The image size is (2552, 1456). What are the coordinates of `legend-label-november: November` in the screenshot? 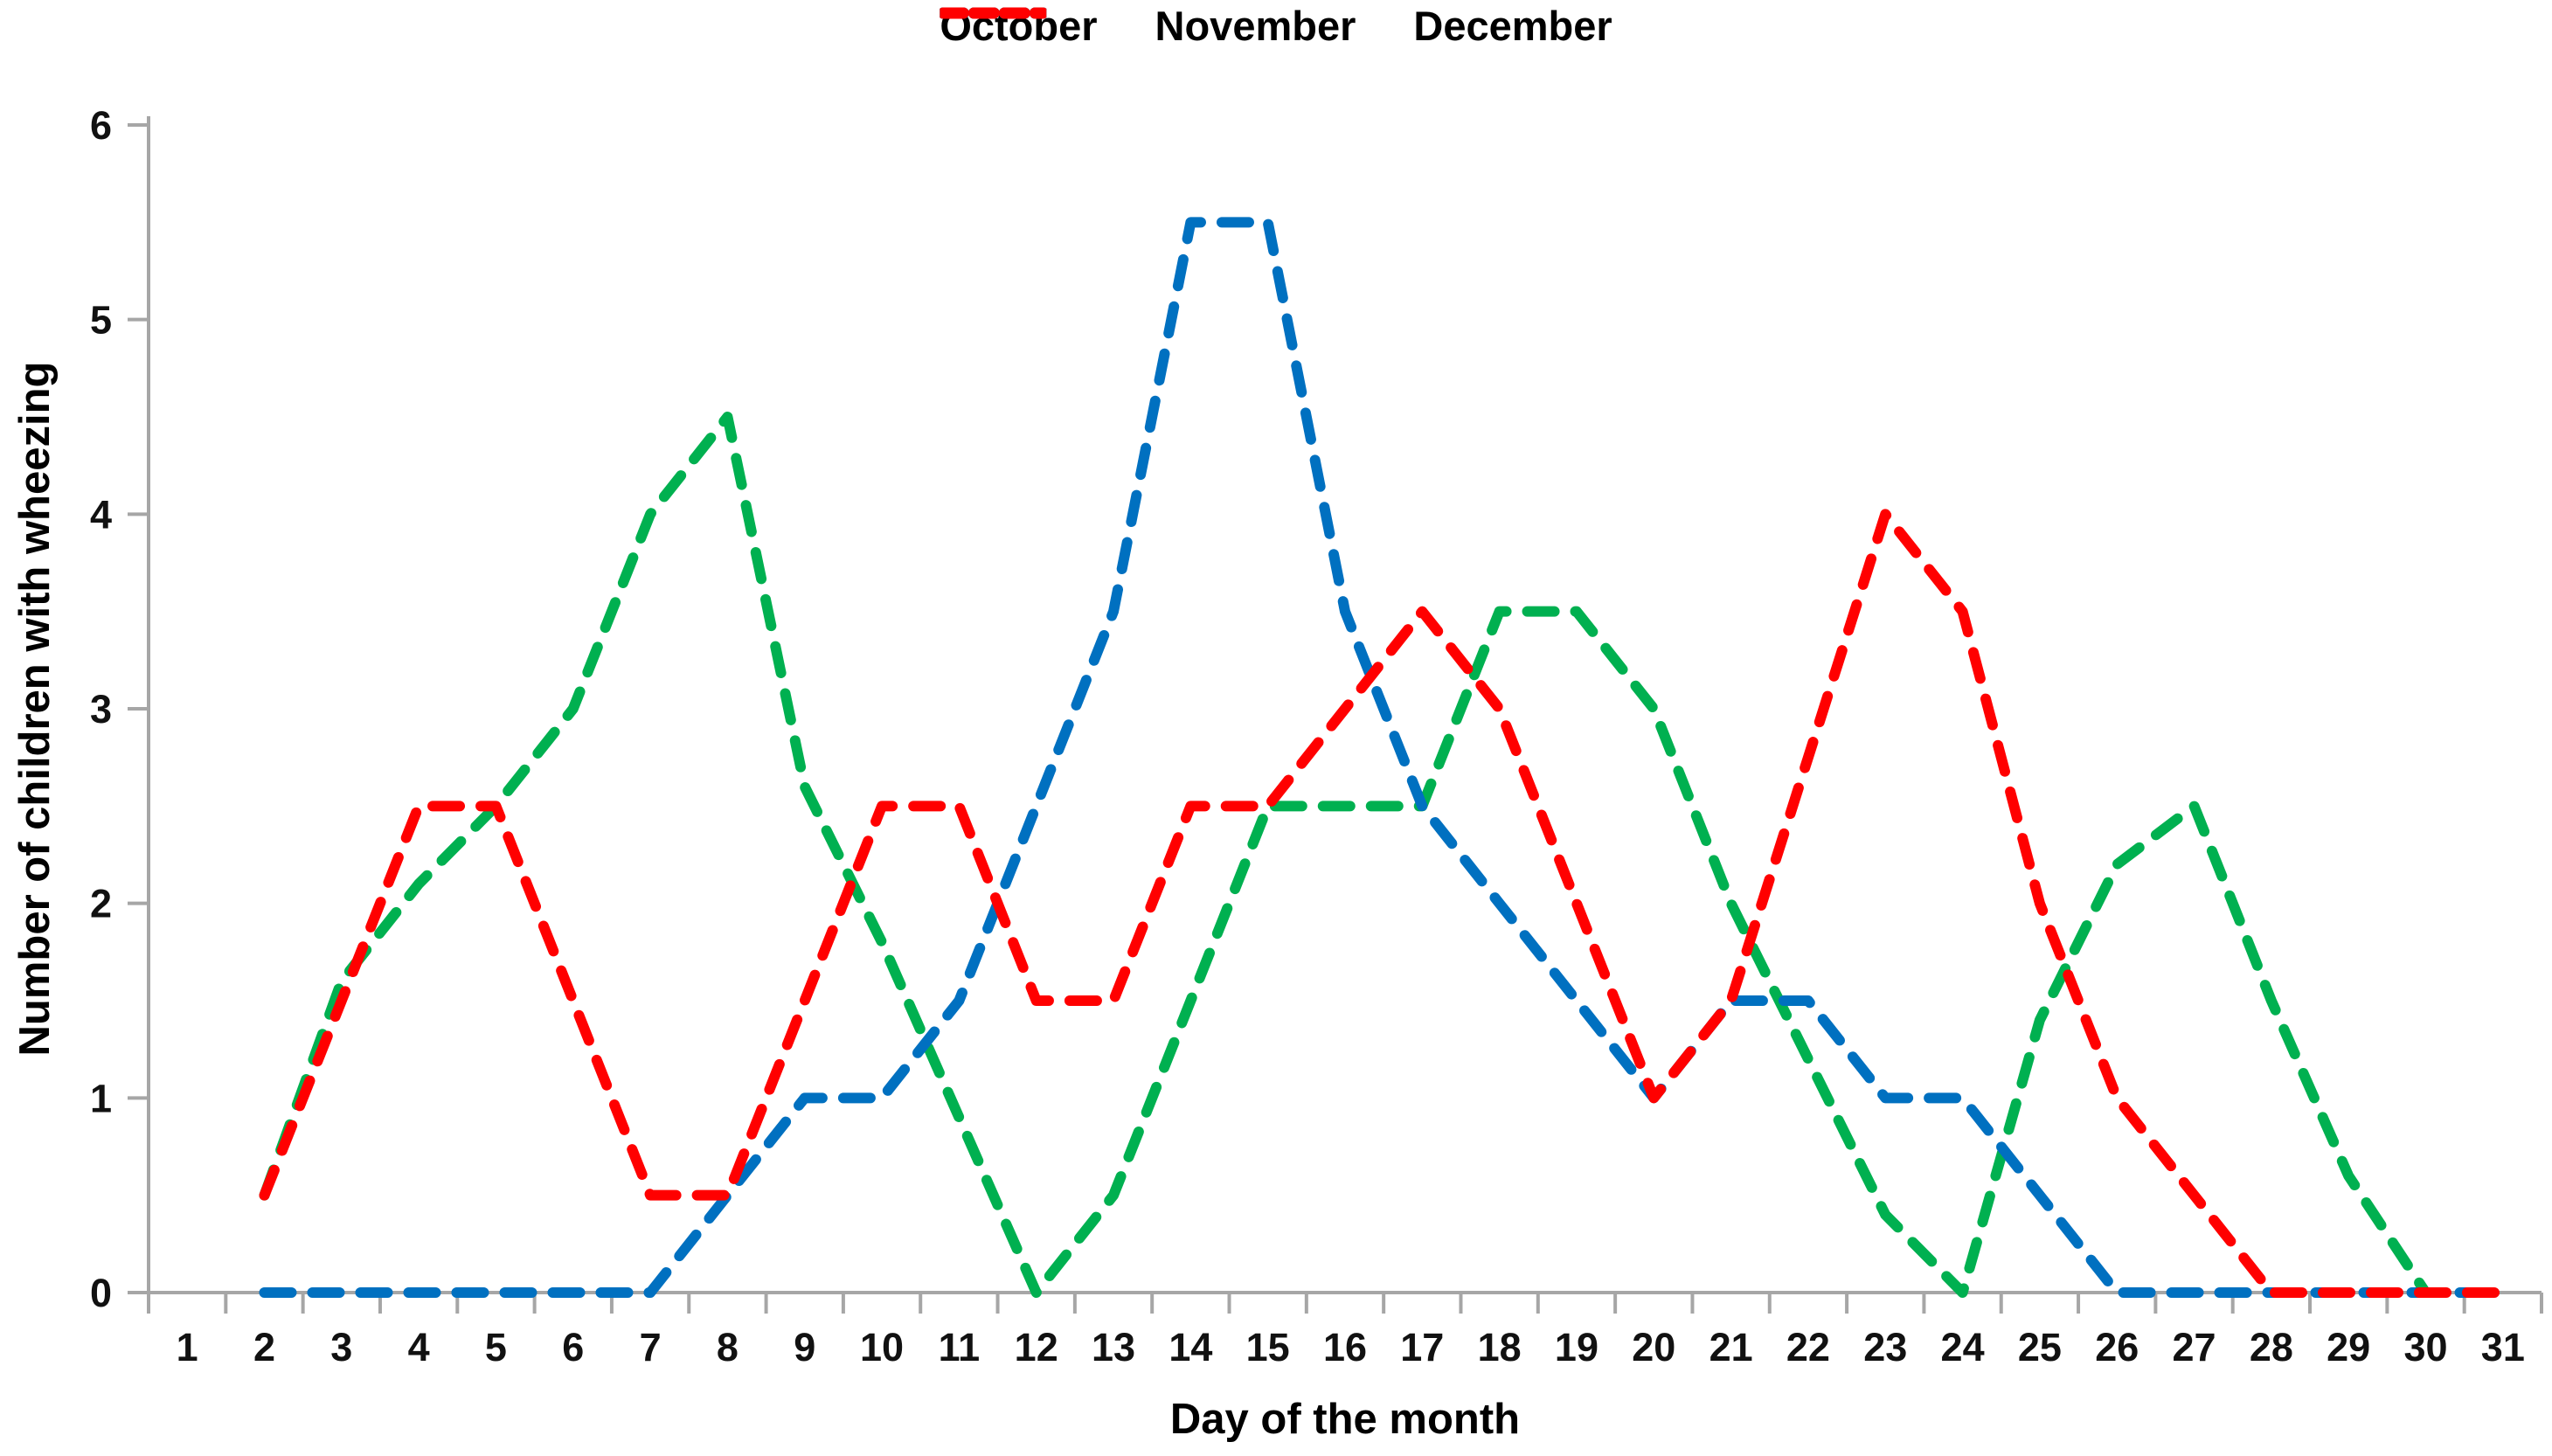 It's located at (1255, 26).